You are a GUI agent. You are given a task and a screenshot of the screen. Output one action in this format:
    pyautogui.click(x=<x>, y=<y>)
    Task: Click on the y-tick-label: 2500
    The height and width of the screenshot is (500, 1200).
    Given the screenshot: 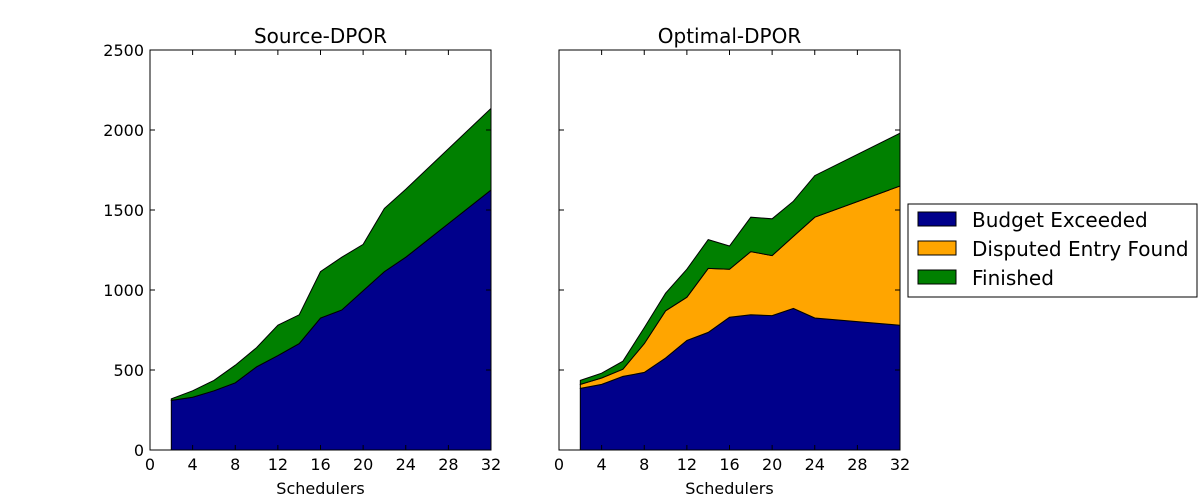 What is the action you would take?
    pyautogui.click(x=123, y=50)
    